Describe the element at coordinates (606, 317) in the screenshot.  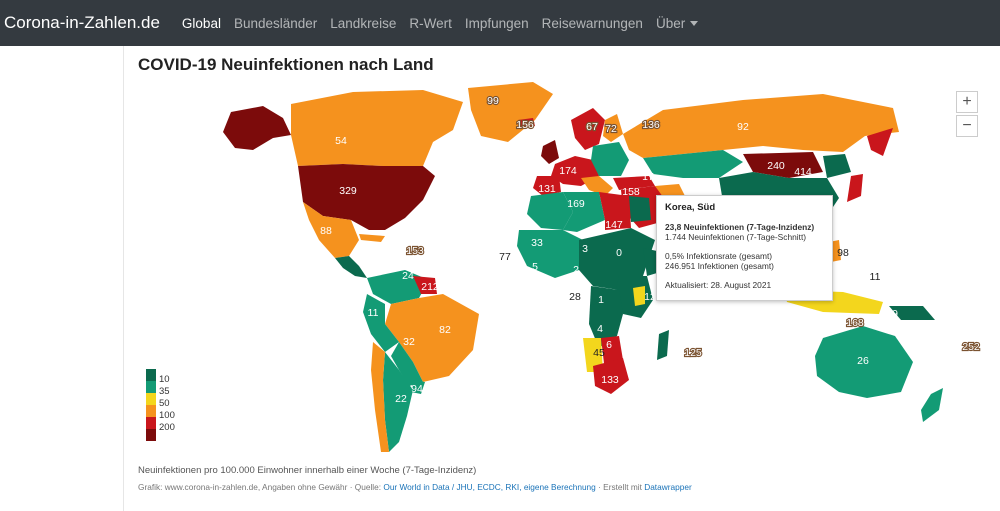
I see `country-southern-africa` at that location.